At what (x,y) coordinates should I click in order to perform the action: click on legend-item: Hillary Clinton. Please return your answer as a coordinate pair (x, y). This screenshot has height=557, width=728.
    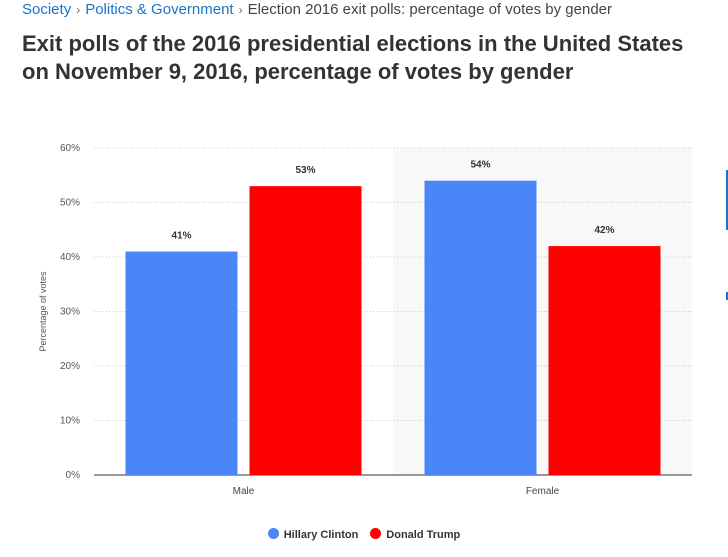
    Looking at the image, I should click on (313, 534).